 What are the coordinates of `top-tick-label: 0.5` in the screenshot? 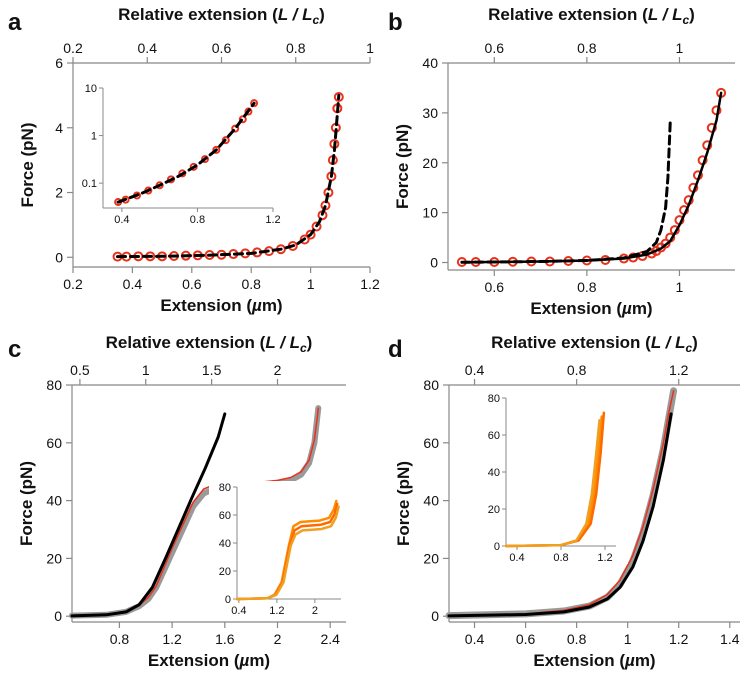 It's located at (80, 370).